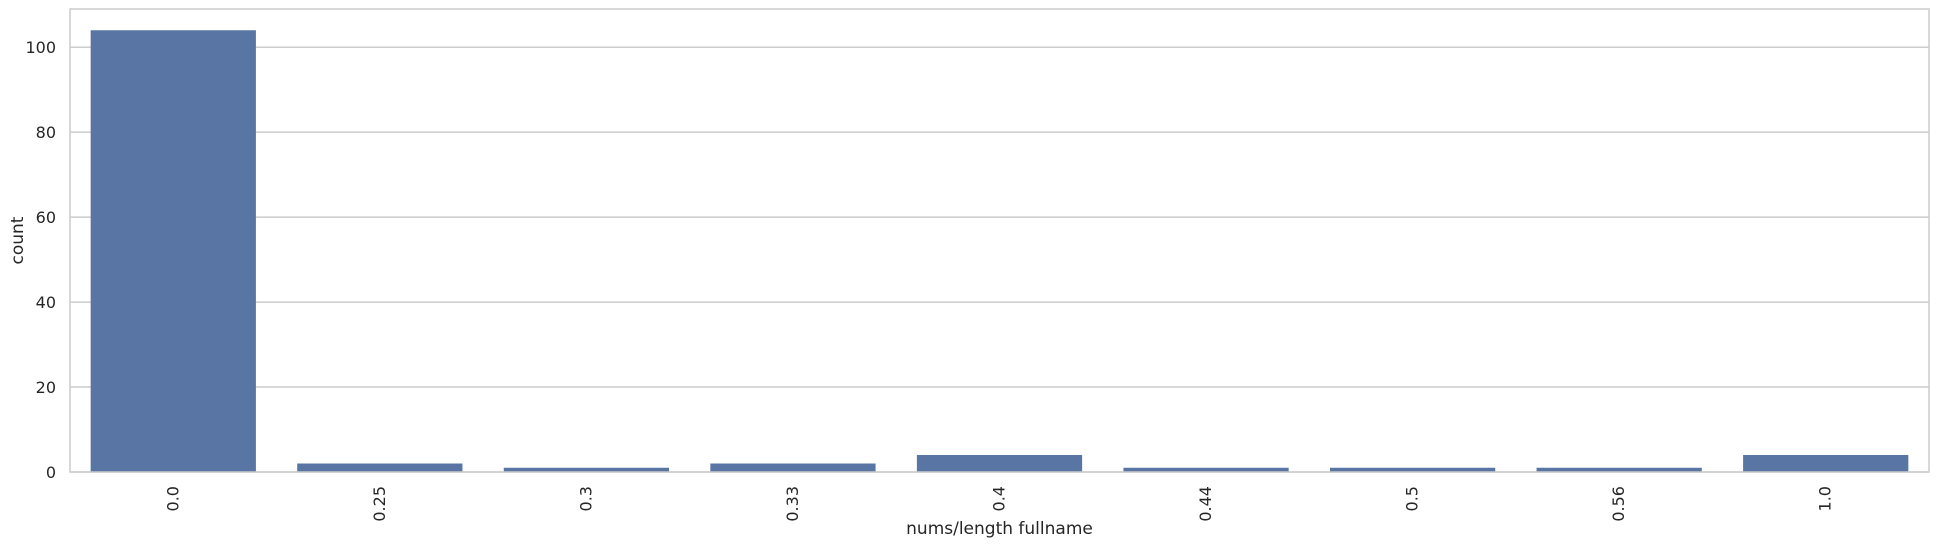 The image size is (1939, 550). What do you see at coordinates (172, 498) in the screenshot?
I see `x-tick-label: 0.0` at bounding box center [172, 498].